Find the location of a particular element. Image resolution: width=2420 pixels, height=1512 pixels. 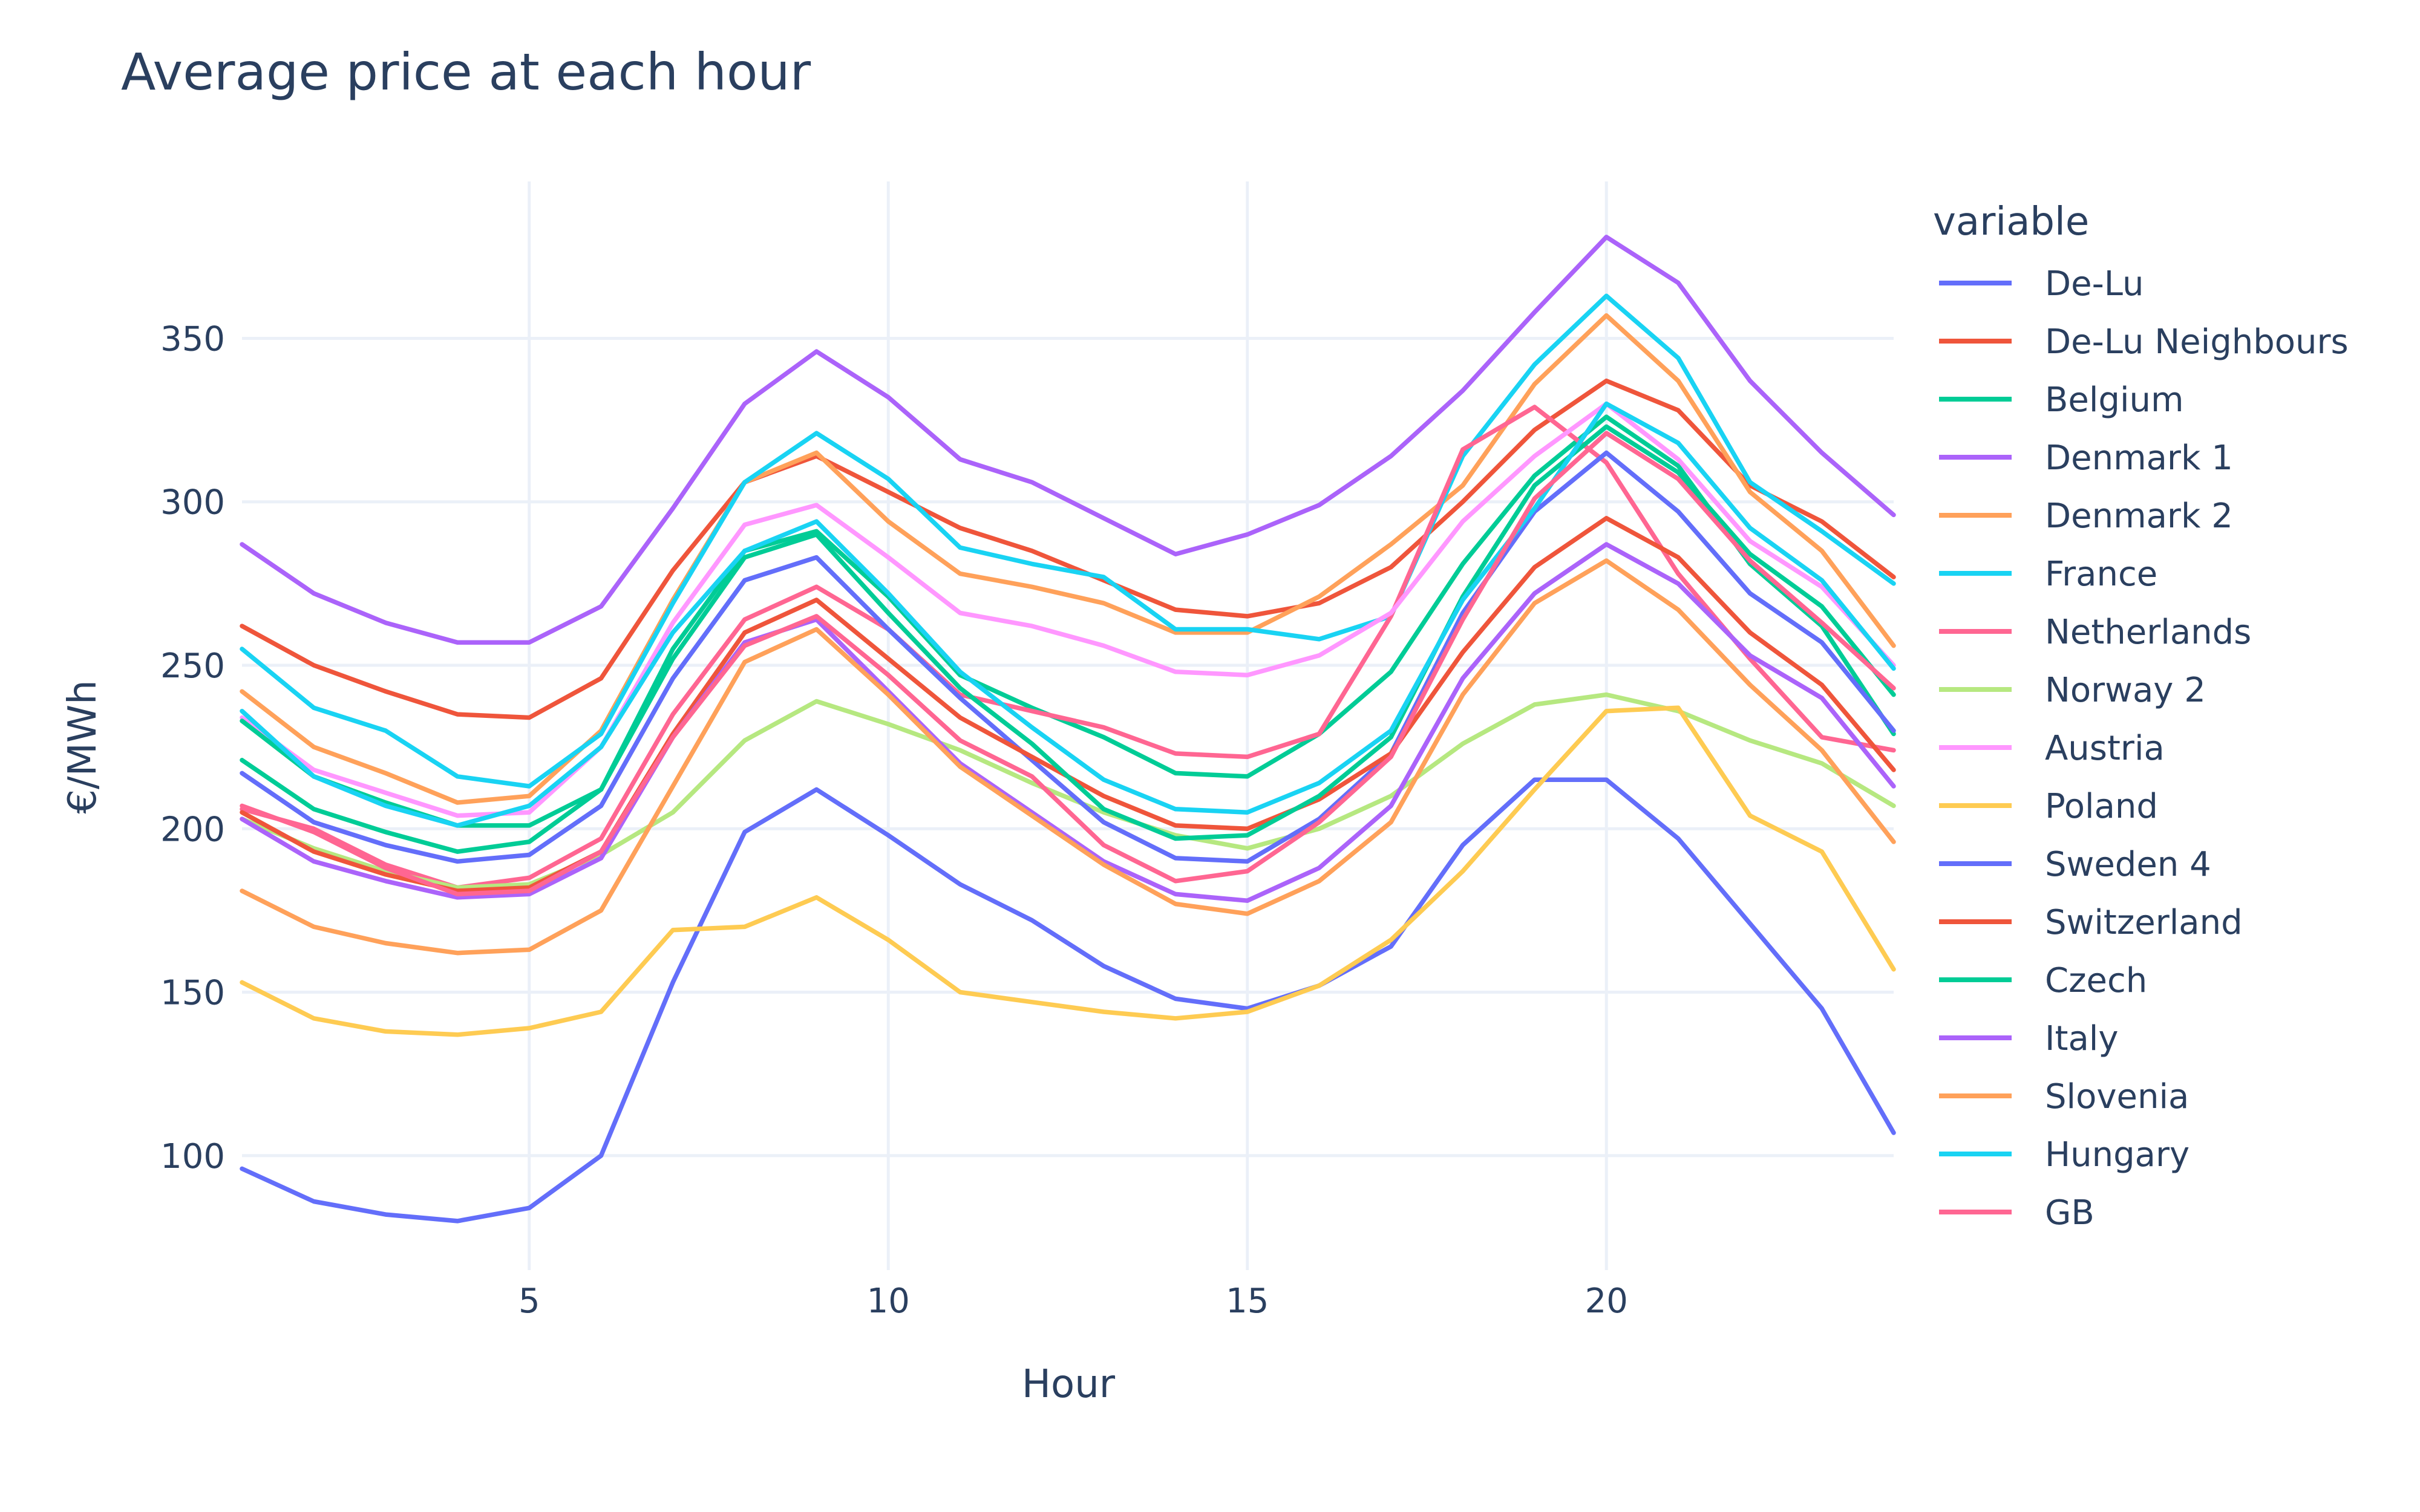

legend-item-austria: Austria is located at coordinates (2052, 749).